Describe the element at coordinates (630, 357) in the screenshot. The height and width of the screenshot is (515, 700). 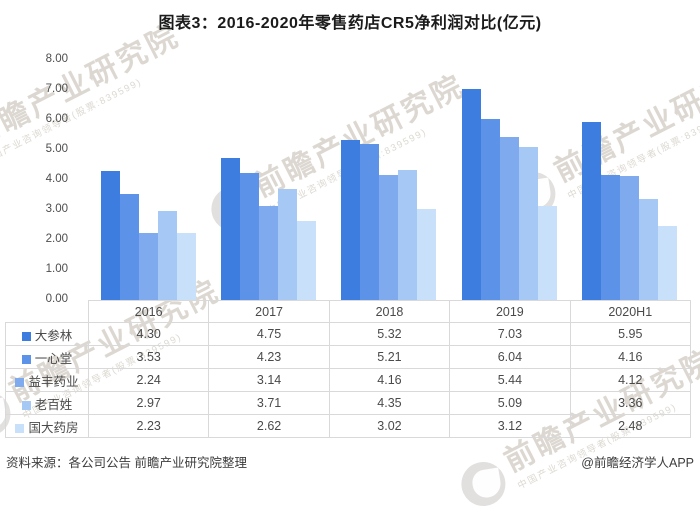
I see `value-cell-一心堂-2020H1: 4.16` at that location.